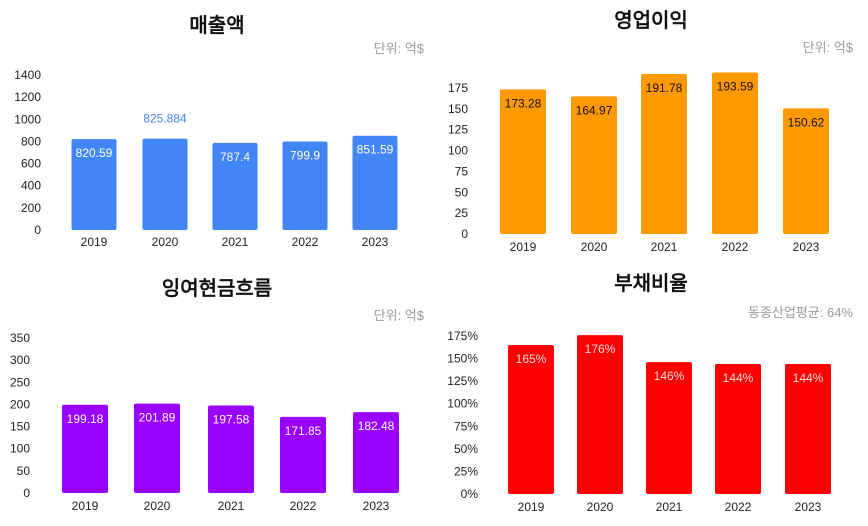 The height and width of the screenshot is (526, 868). I want to click on y-tick-label: 100%, so click(462, 404).